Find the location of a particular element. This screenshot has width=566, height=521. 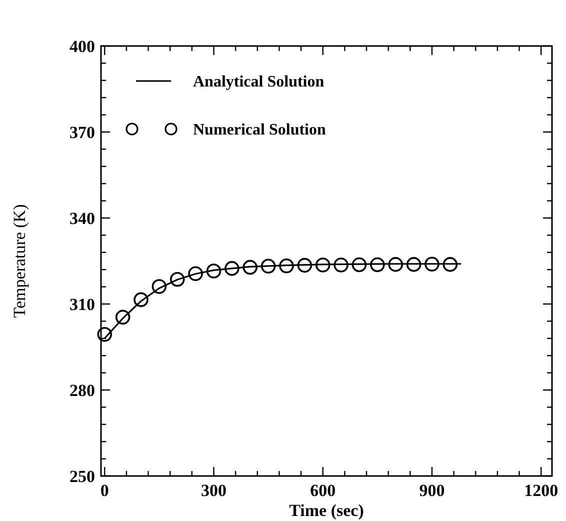

x-tick-label: 900 is located at coordinates (432, 490).